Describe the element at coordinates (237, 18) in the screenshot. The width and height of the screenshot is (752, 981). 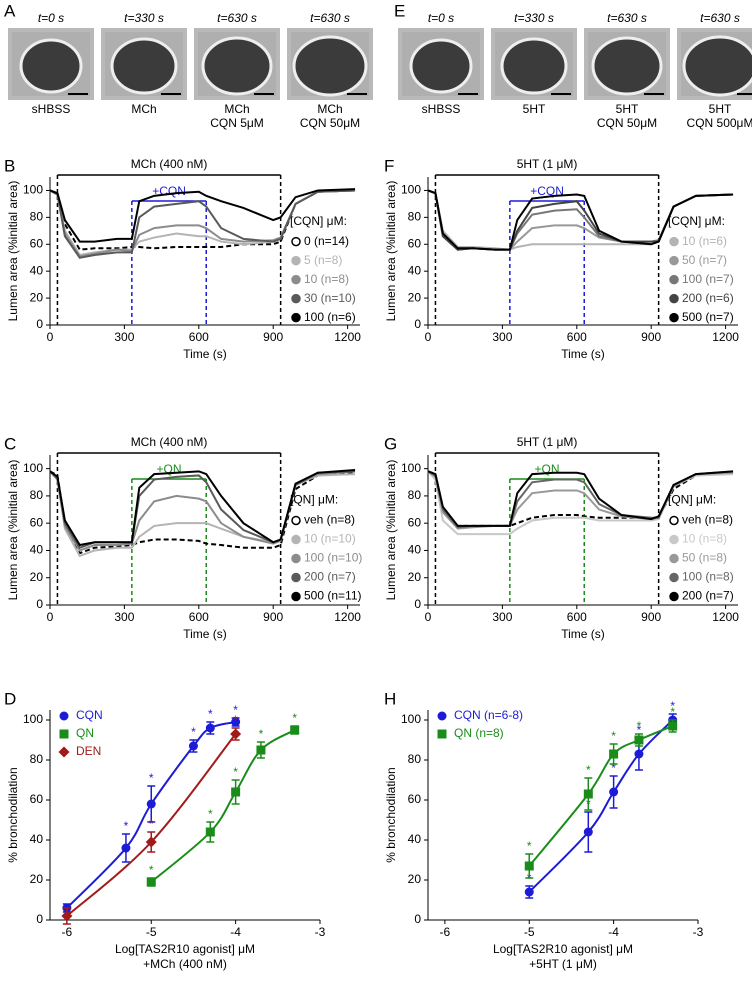
I see `image-time: t=630 s` at that location.